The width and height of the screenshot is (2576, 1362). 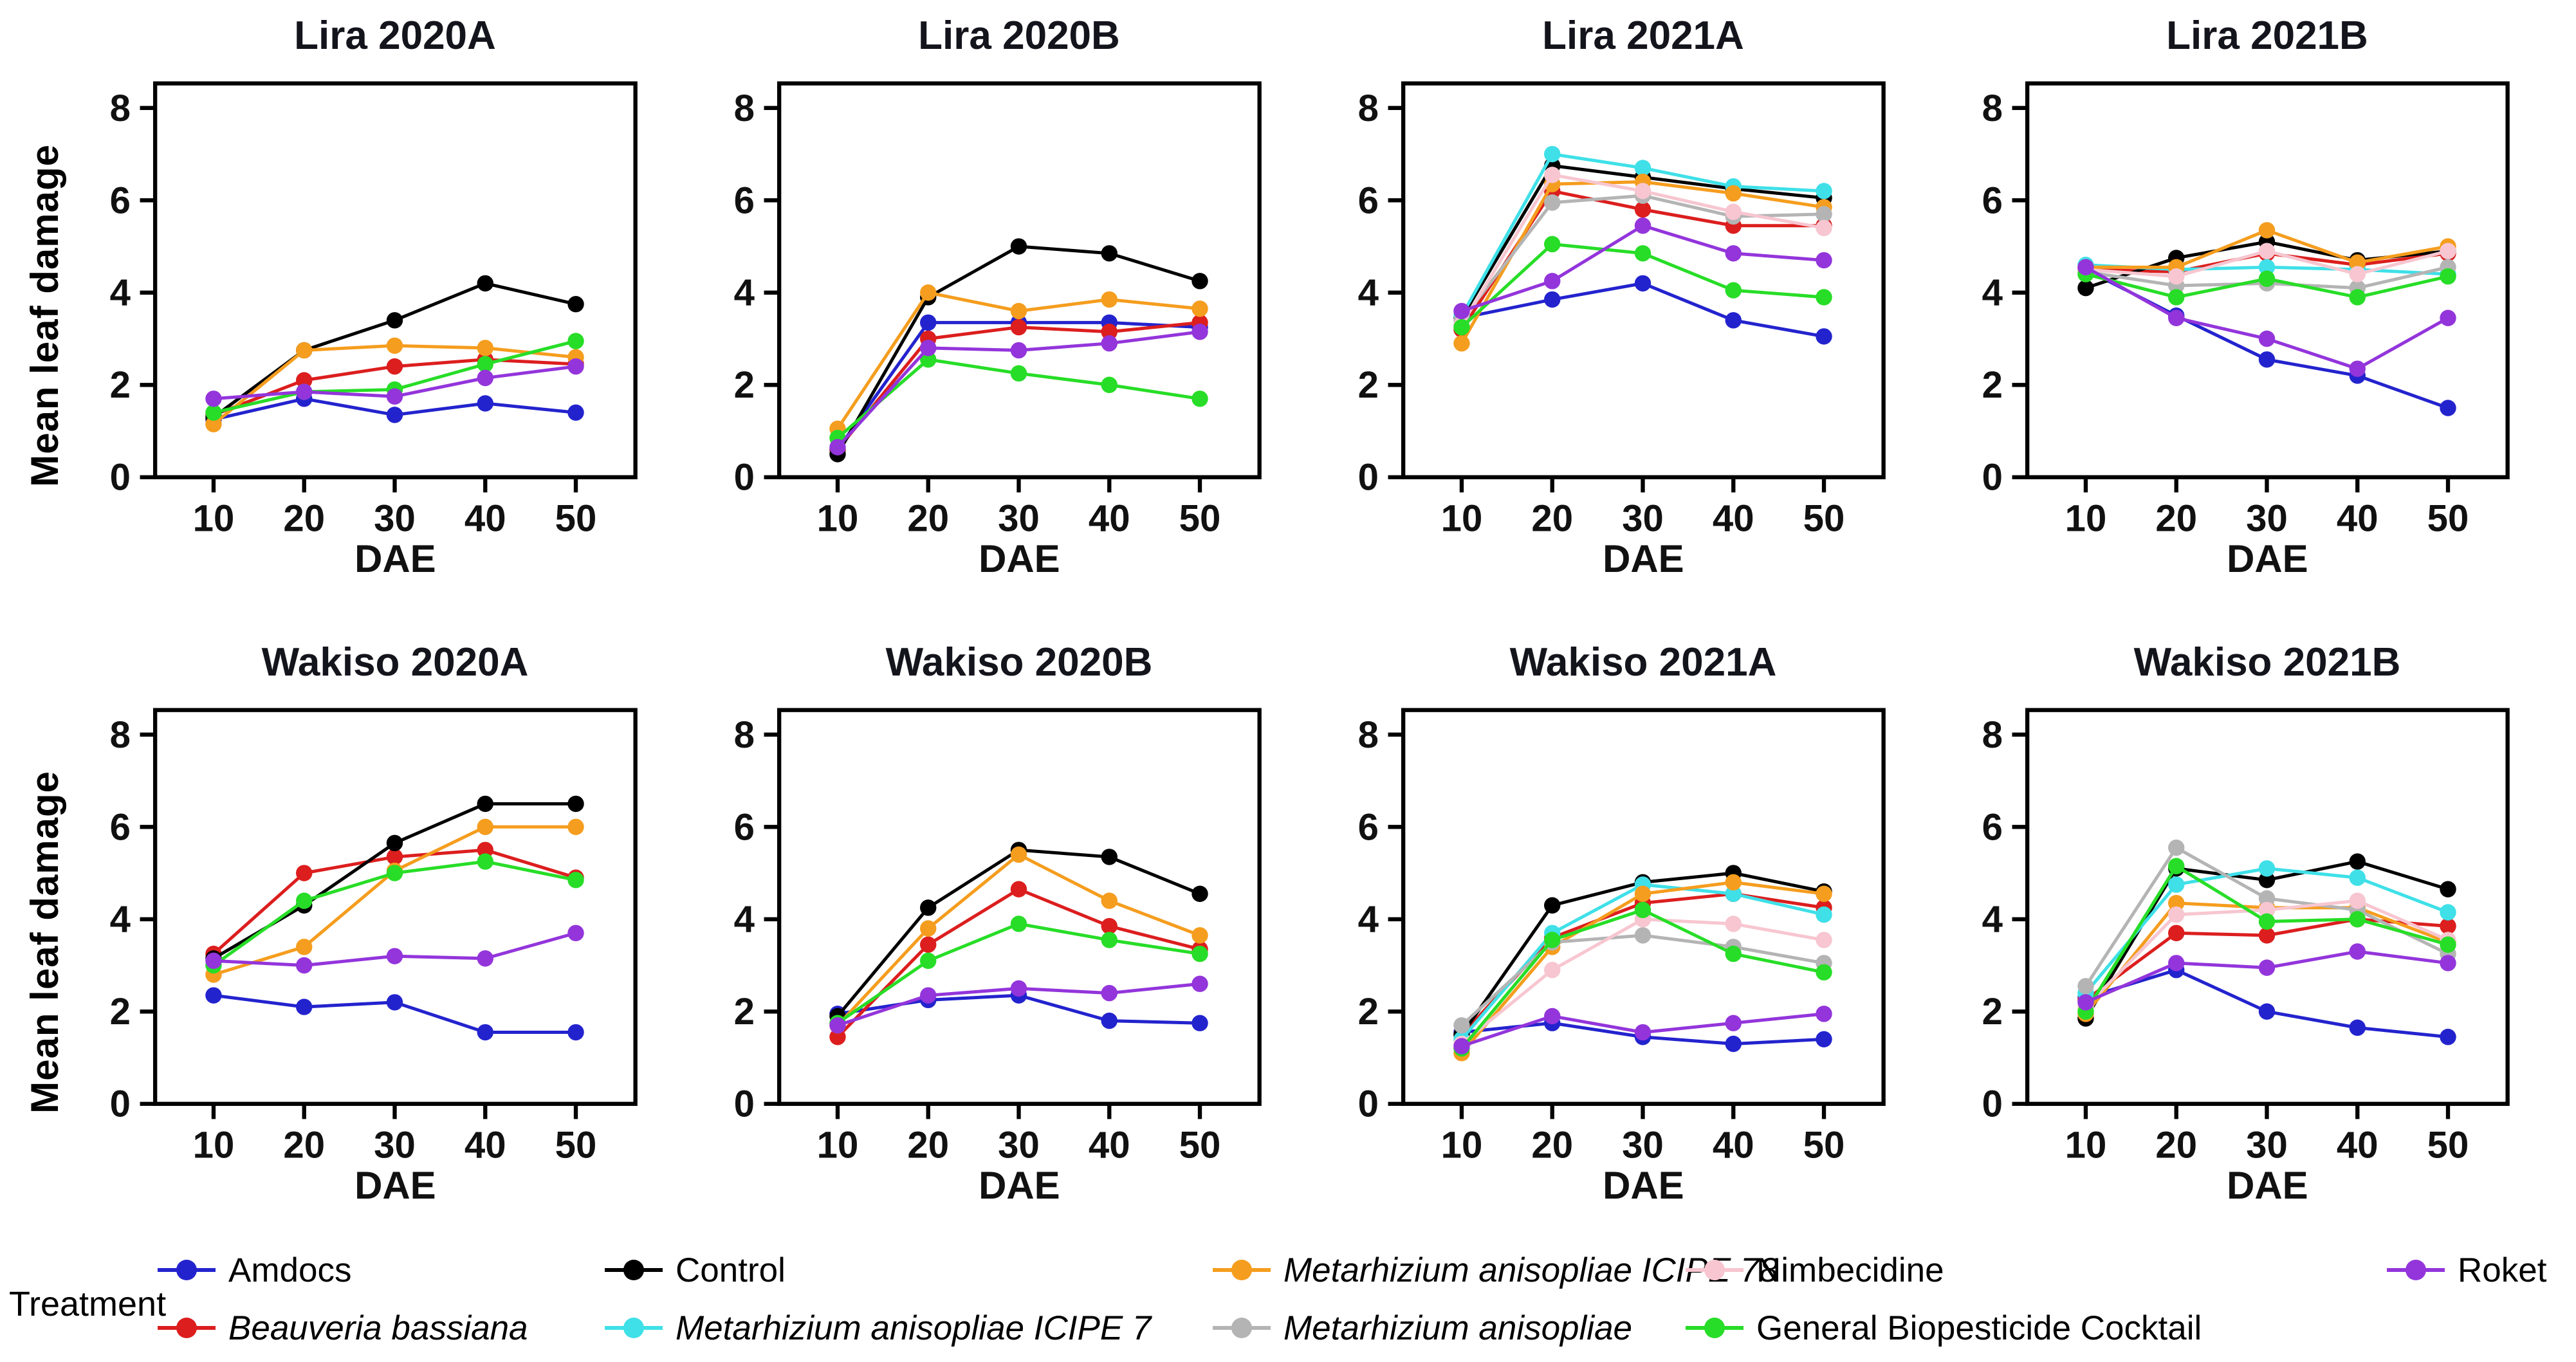 What do you see at coordinates (395, 662) in the screenshot?
I see `panel-title: Wakiso 2020A` at bounding box center [395, 662].